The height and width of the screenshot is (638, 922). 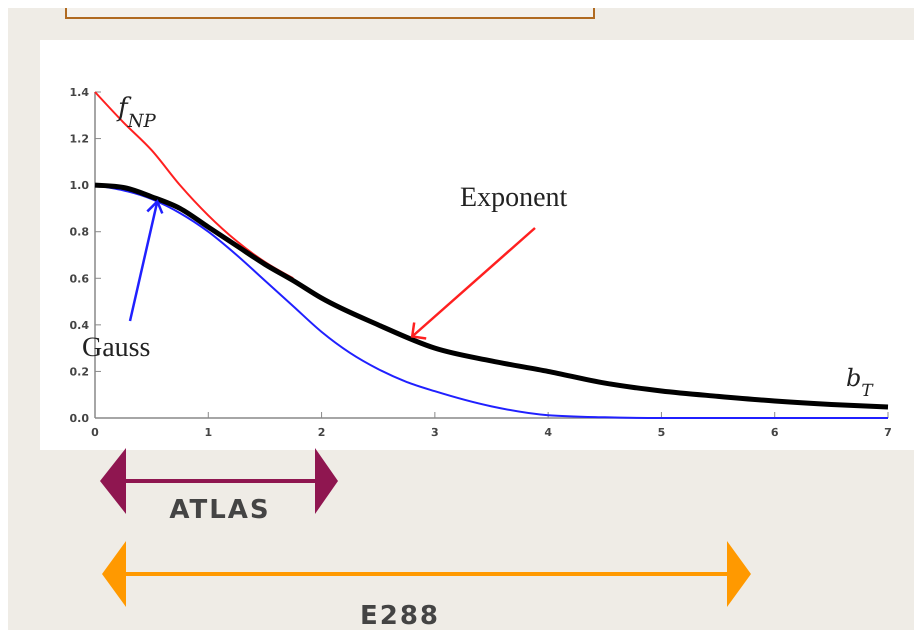 What do you see at coordinates (435, 432) in the screenshot?
I see `x-tick-label: 3` at bounding box center [435, 432].